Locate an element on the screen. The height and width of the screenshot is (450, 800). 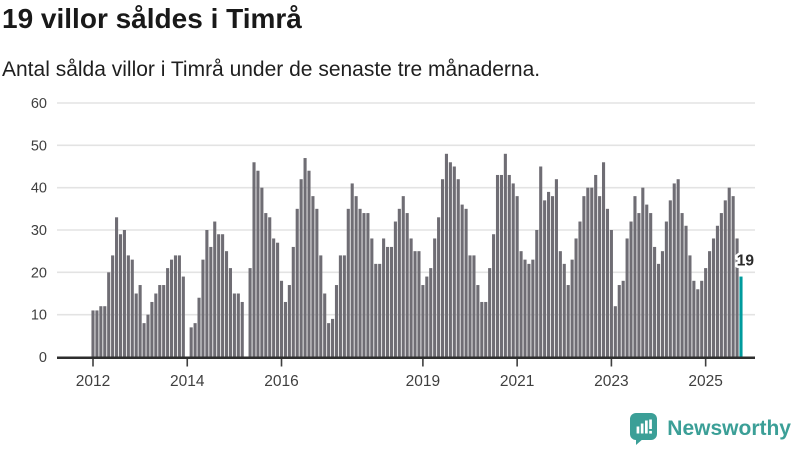
y-axis-tick-label: 30 is located at coordinates (39, 231).